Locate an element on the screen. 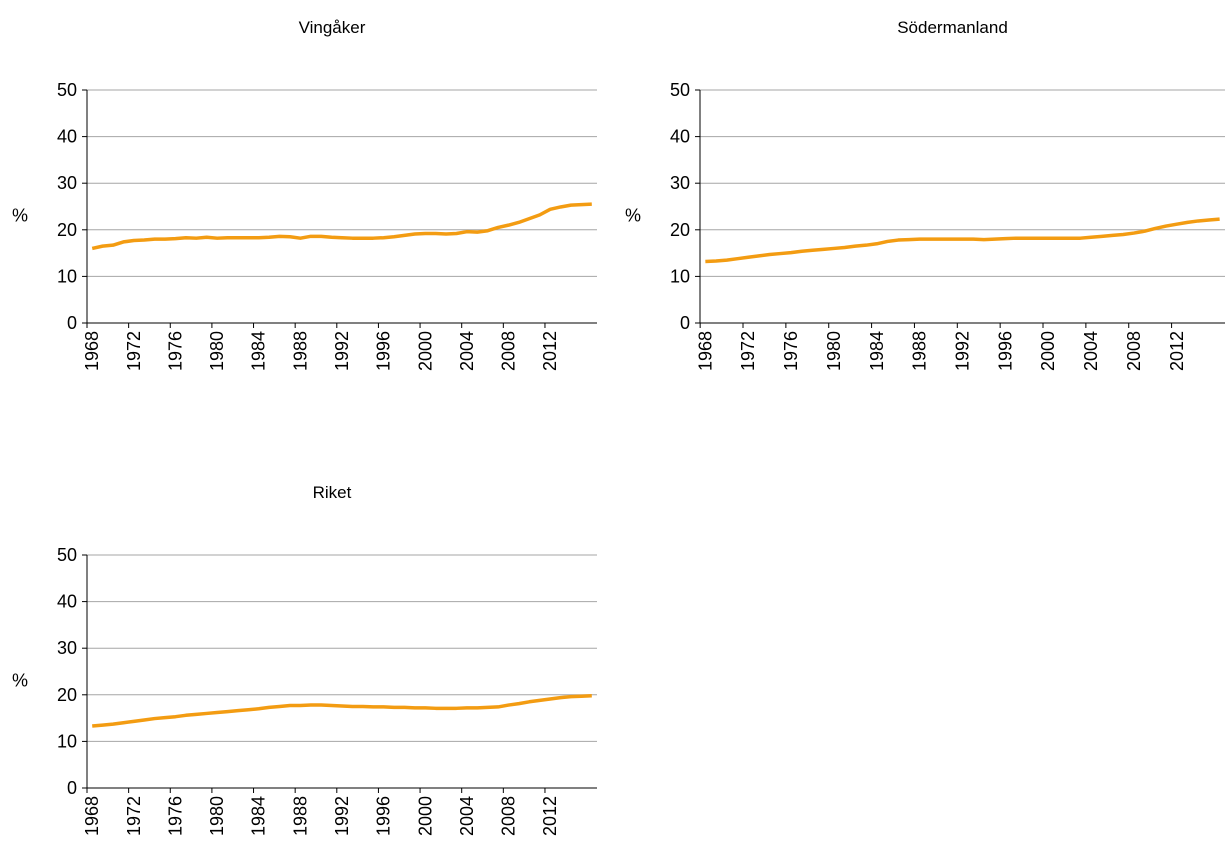 This screenshot has width=1226, height=852. chart-title: Södermanland is located at coordinates (952, 27).